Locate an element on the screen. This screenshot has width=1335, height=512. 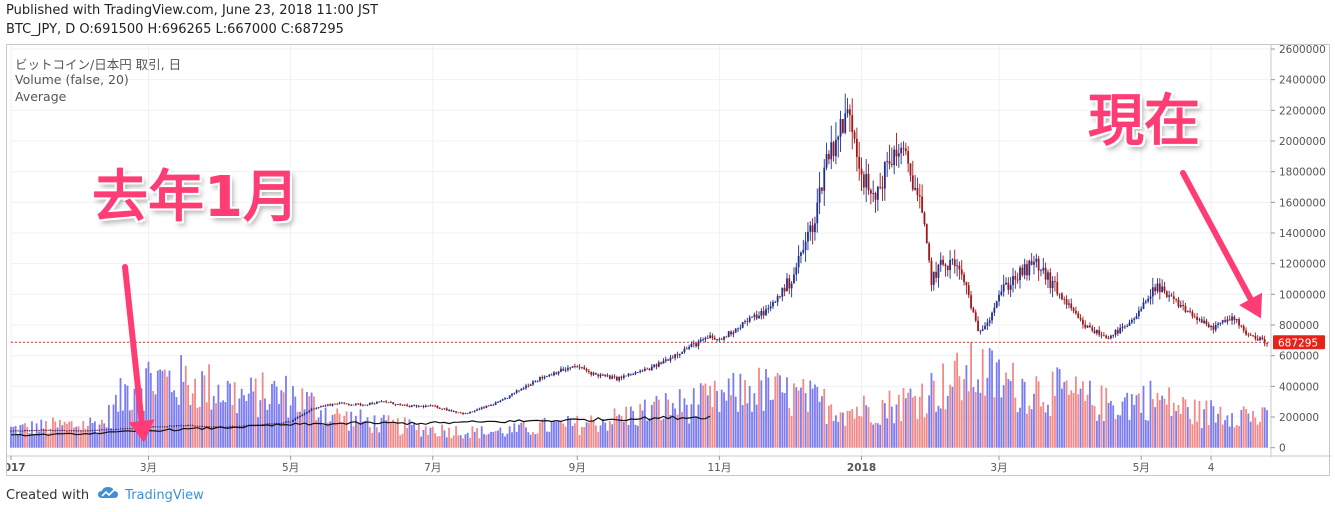
tradingview-brand-link: TradingView is located at coordinates (164, 495).